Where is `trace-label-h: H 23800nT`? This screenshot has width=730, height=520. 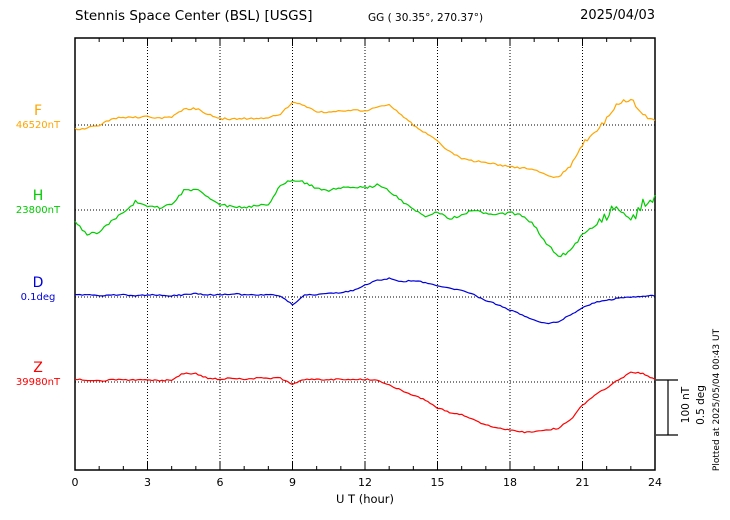 trace-label-h: H 23800nT is located at coordinates (38, 202).